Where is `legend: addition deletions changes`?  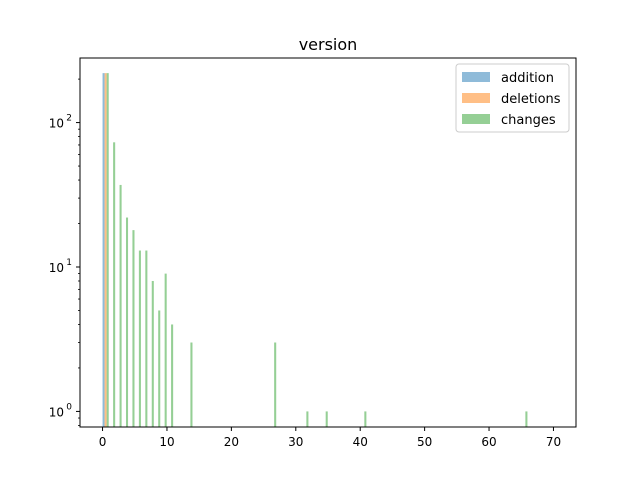
legend: addition deletions changes is located at coordinates (512, 98).